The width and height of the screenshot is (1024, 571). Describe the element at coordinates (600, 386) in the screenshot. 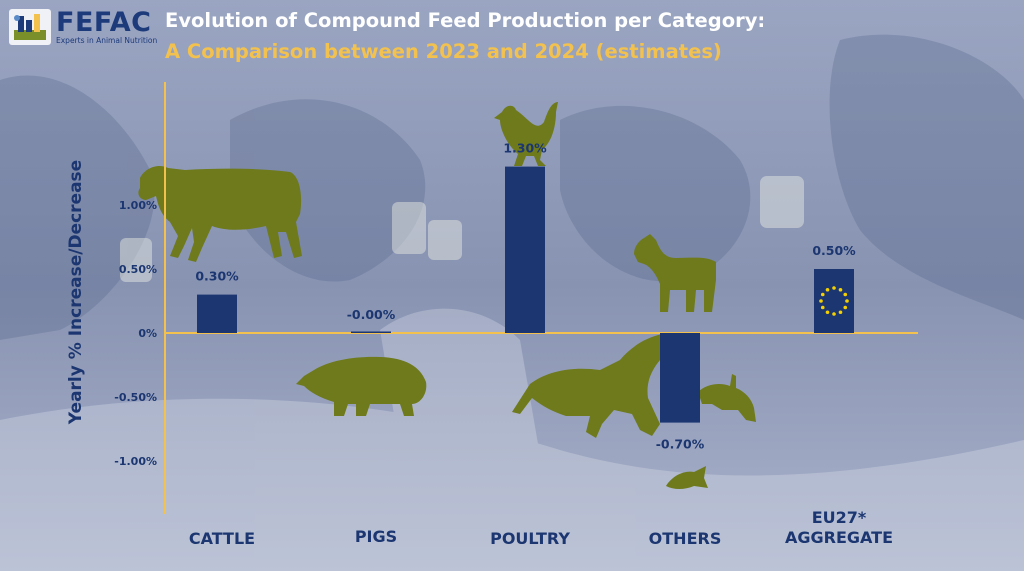

I see `horse-icon` at that location.